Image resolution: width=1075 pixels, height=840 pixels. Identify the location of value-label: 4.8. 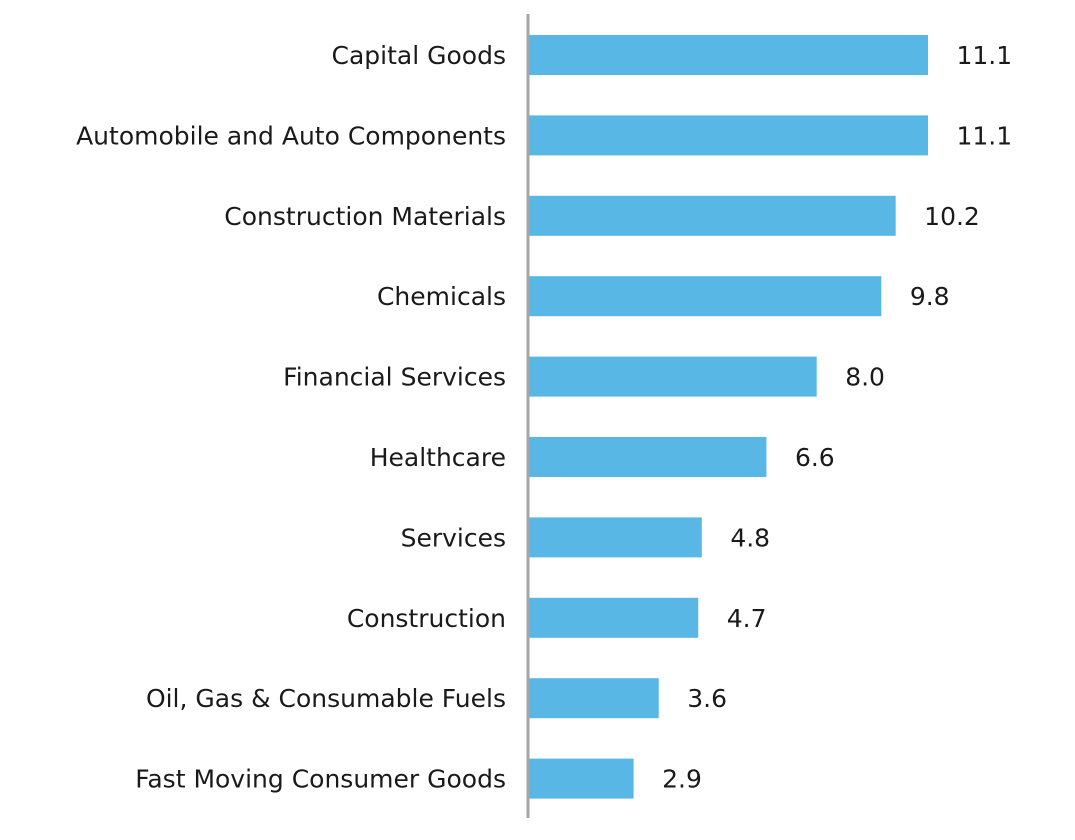
(750, 537).